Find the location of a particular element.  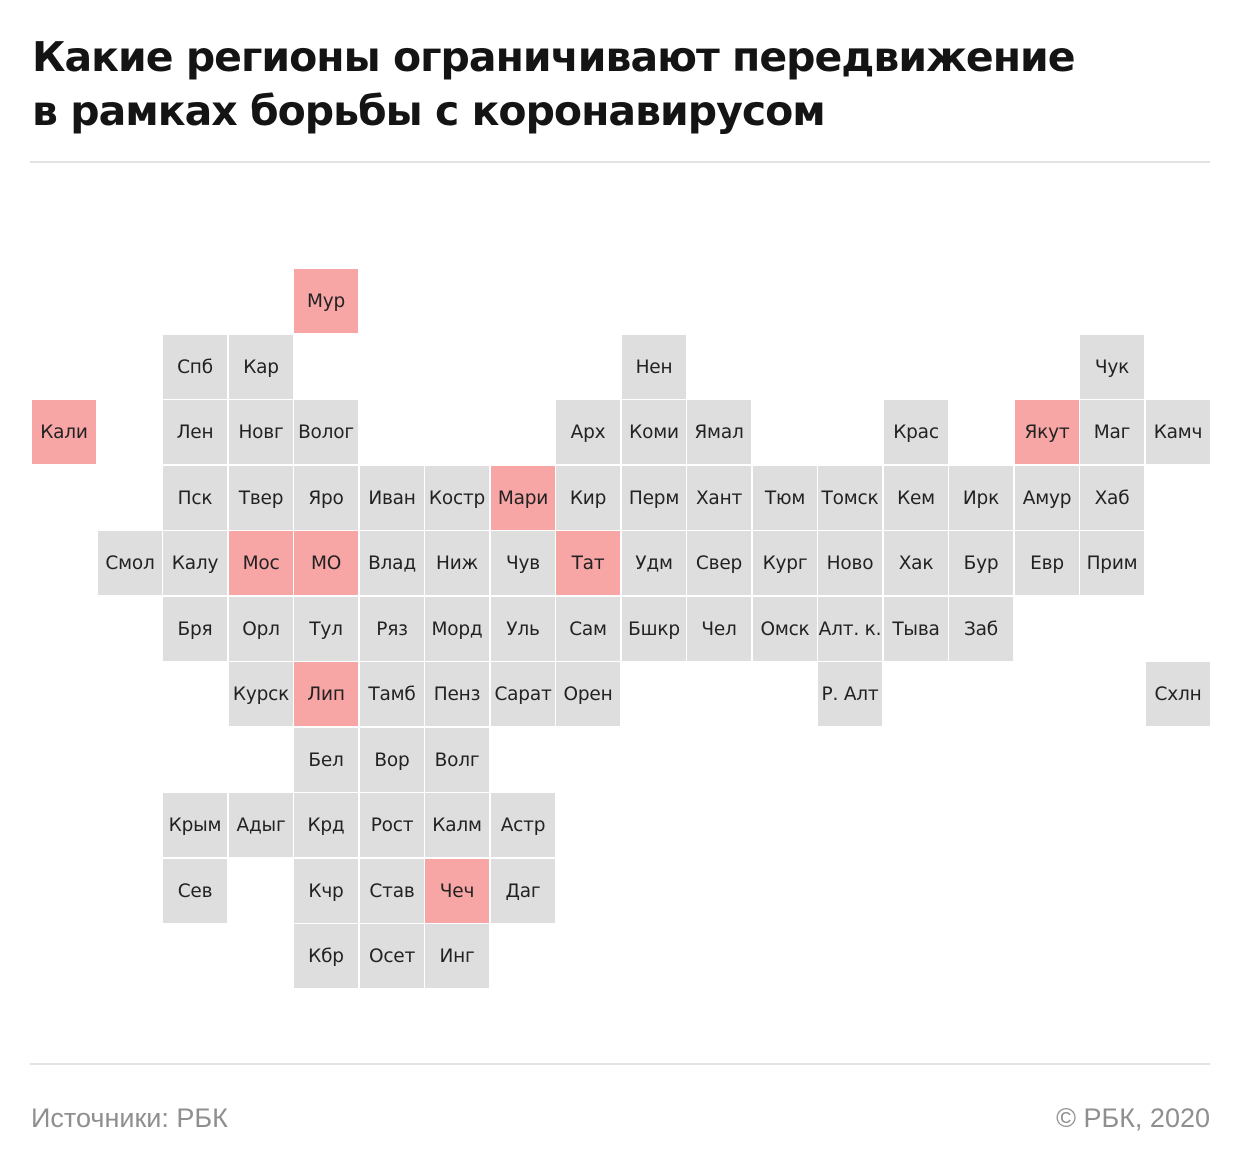

region-tile: Кбр is located at coordinates (326, 956).